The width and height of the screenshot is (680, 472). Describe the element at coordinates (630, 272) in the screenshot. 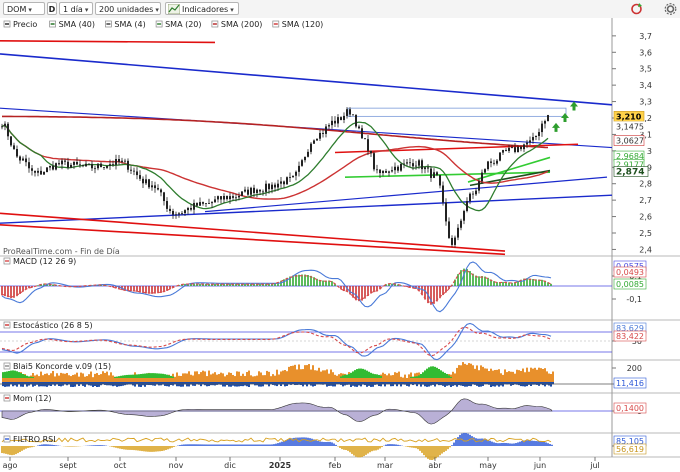

I see `indicator-value-tag` at that location.